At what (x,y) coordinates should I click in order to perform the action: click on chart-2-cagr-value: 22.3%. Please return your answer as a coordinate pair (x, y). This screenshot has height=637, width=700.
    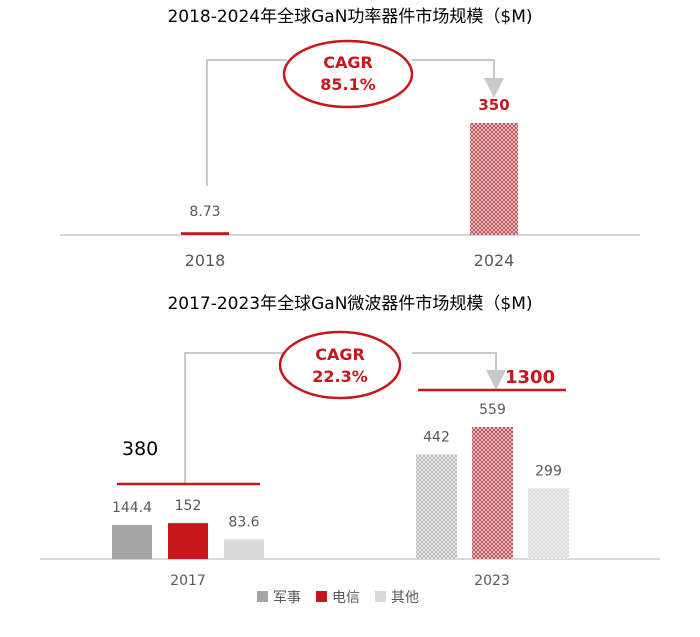
    Looking at the image, I should click on (340, 376).